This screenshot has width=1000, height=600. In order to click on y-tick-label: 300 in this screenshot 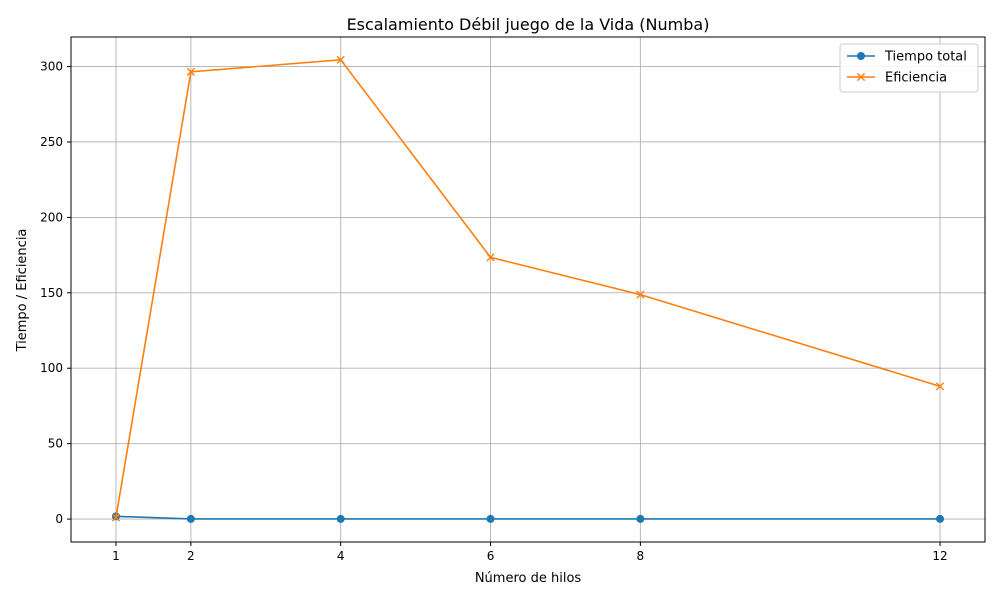, I will do `click(51, 67)`.